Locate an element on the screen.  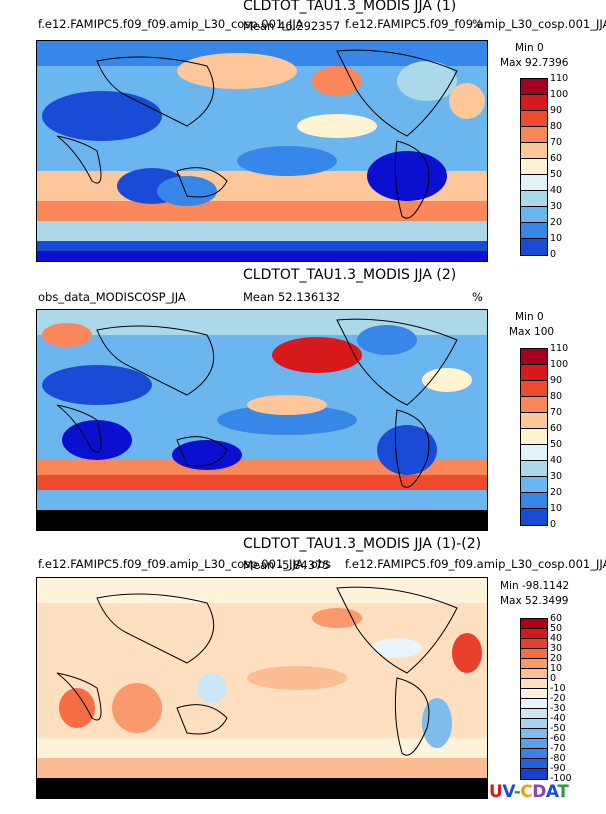
mean-label: Mean 52.136132 is located at coordinates (292, 297).